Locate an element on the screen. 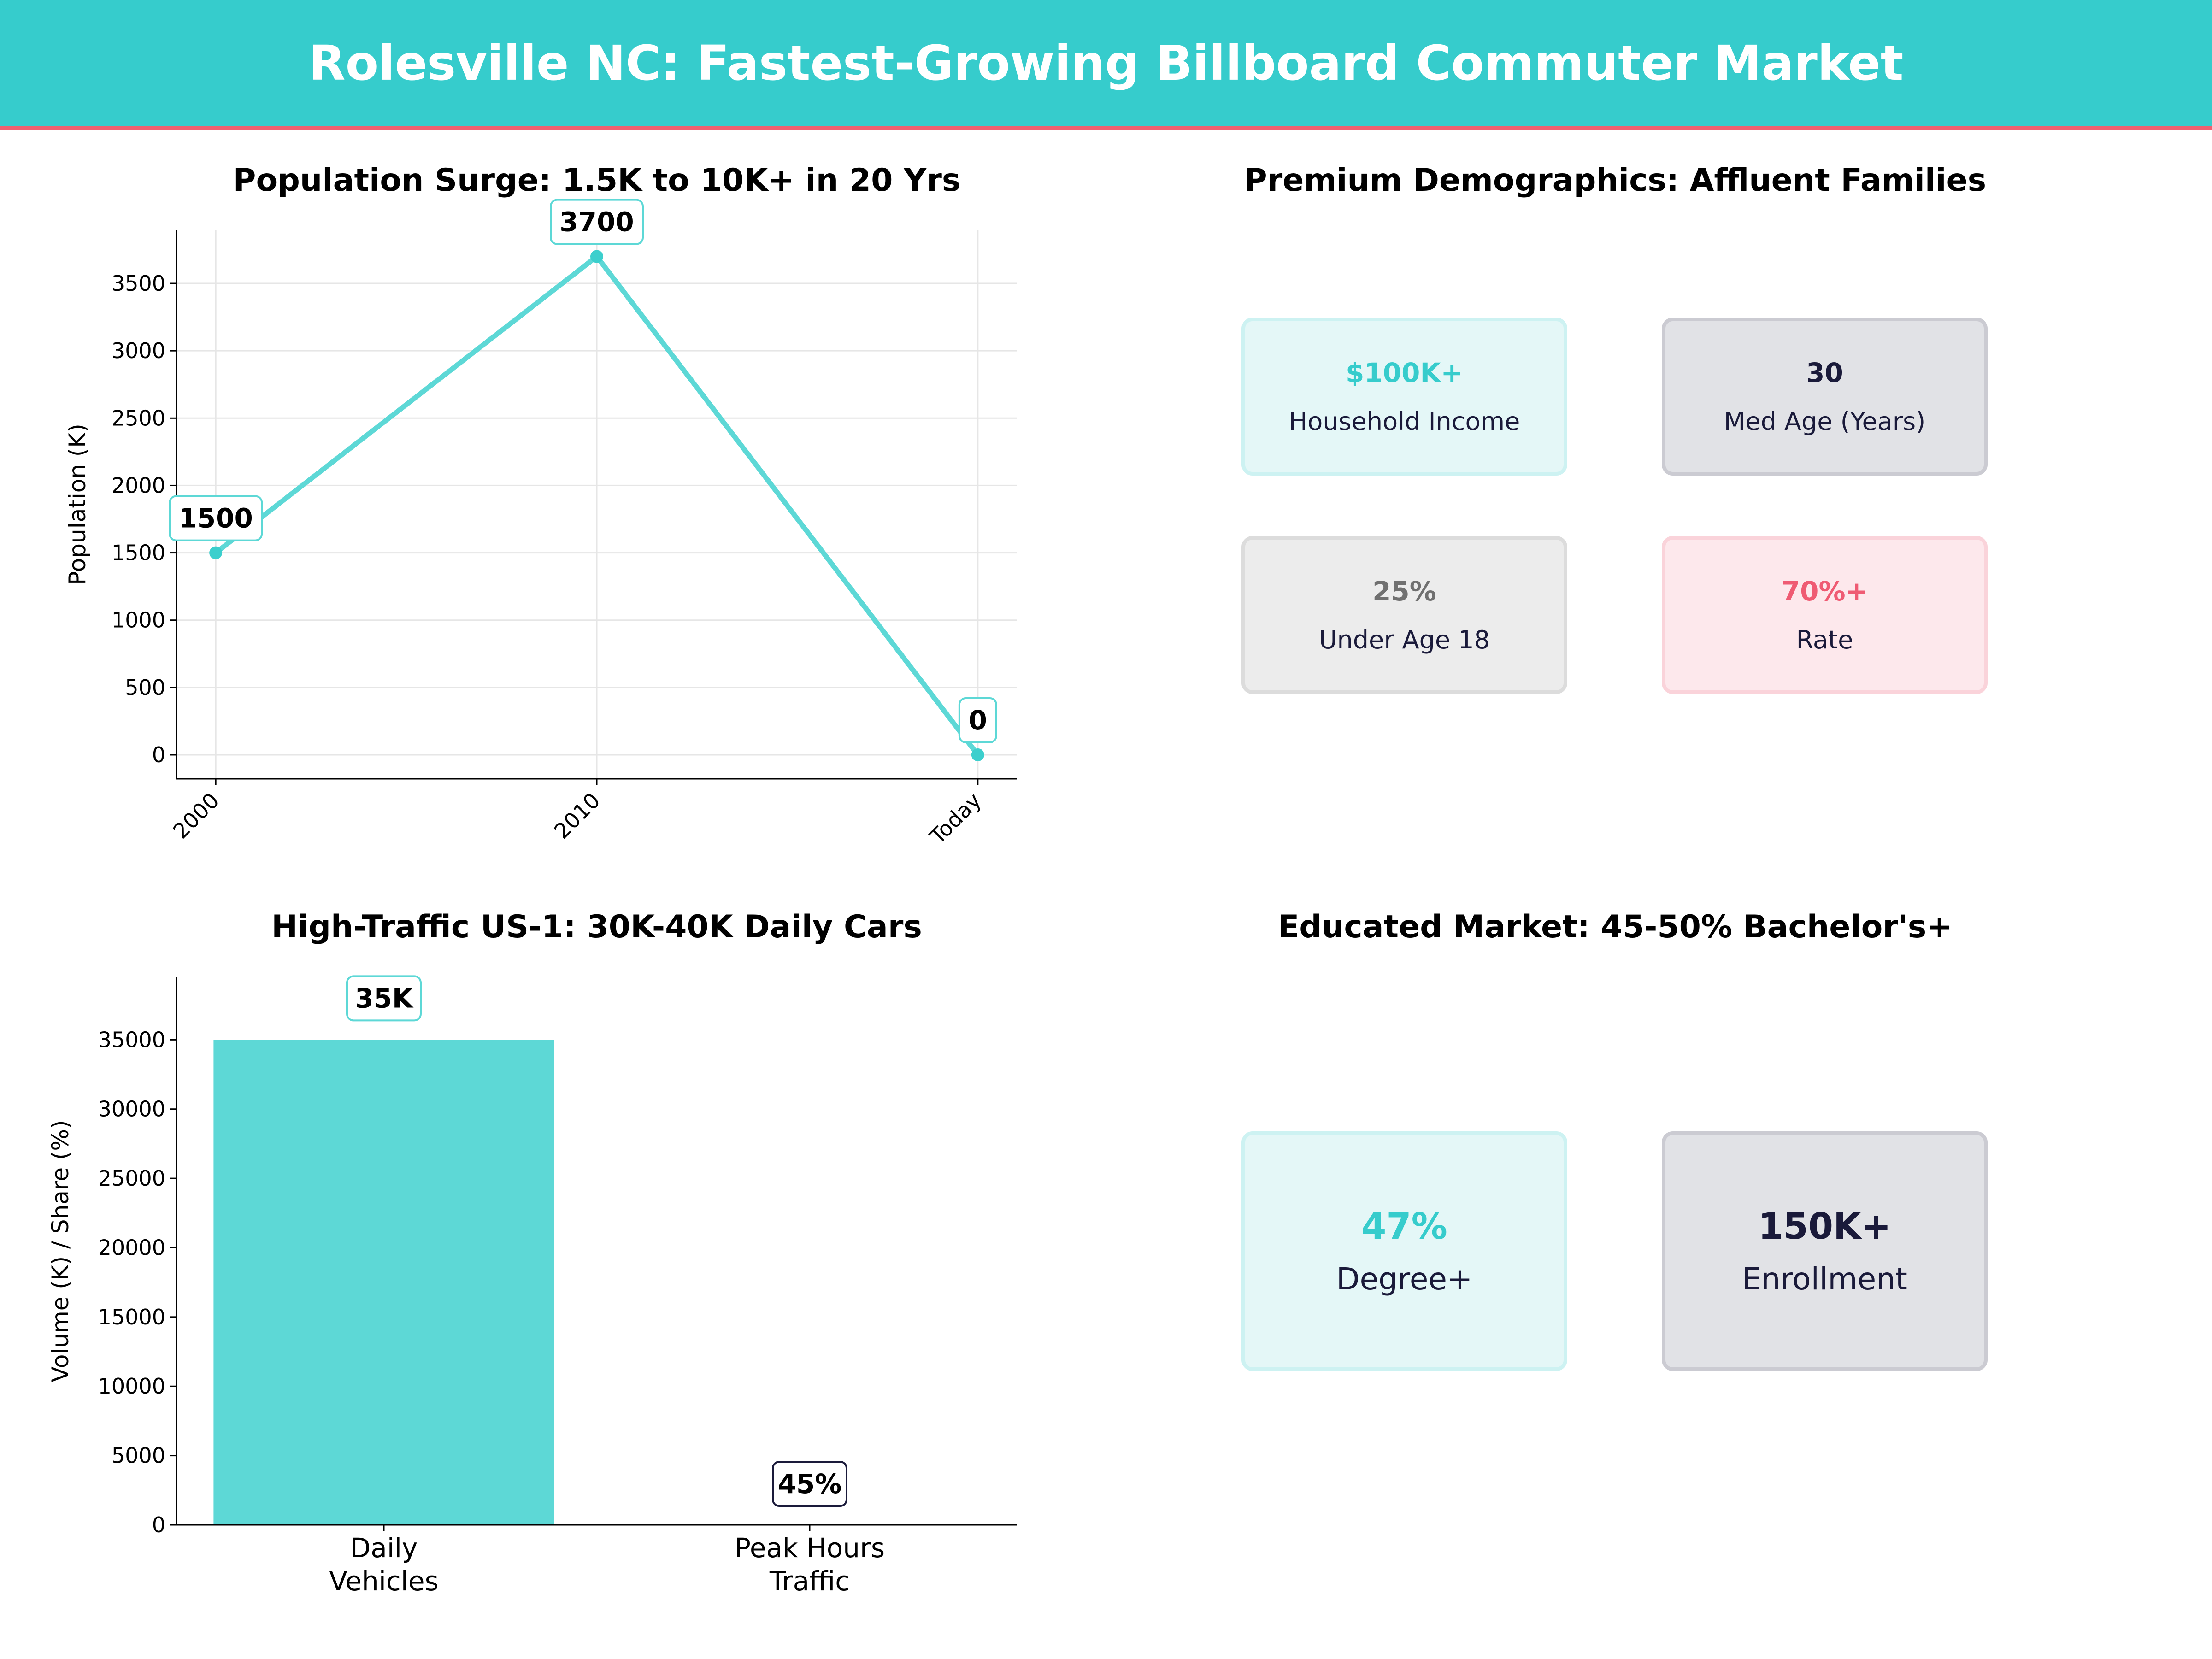 This screenshot has height=1659, width=2212. data-label: 45% is located at coordinates (810, 1484).